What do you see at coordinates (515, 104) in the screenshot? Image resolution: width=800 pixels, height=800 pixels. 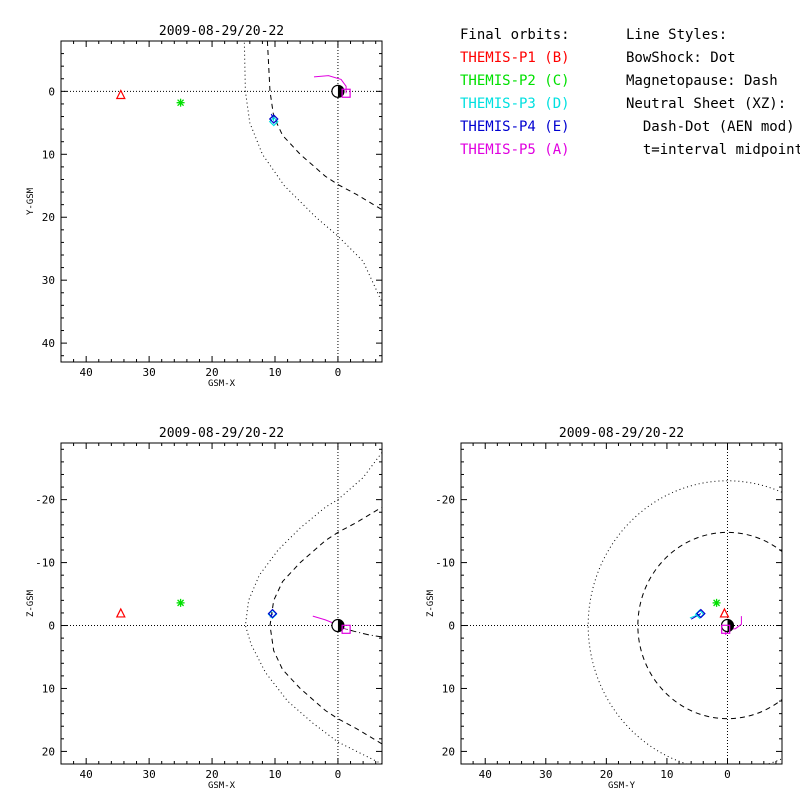 I see `legend-entry-p3: THEMIS-P3 (D)` at bounding box center [515, 104].